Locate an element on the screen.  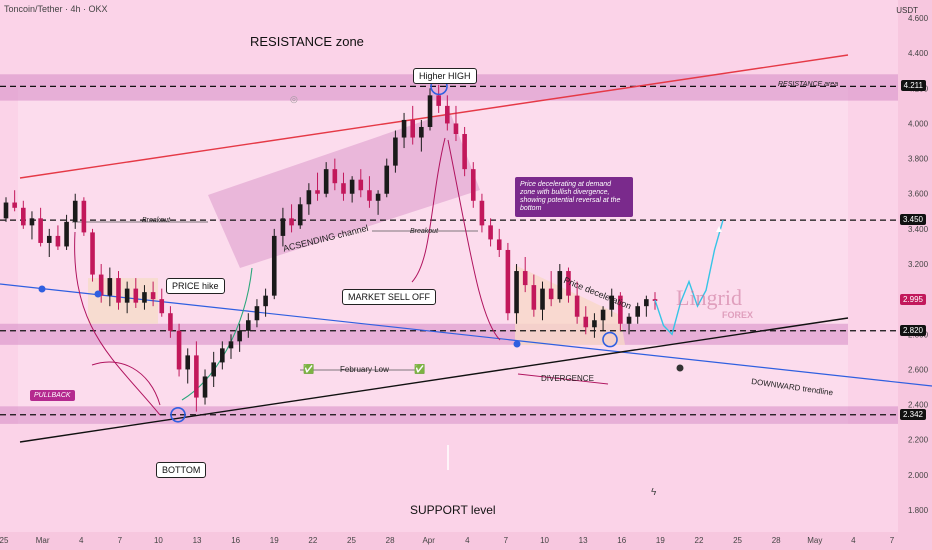
resistance-area-label: RESISTANCE area is located at coordinates (808, 84).